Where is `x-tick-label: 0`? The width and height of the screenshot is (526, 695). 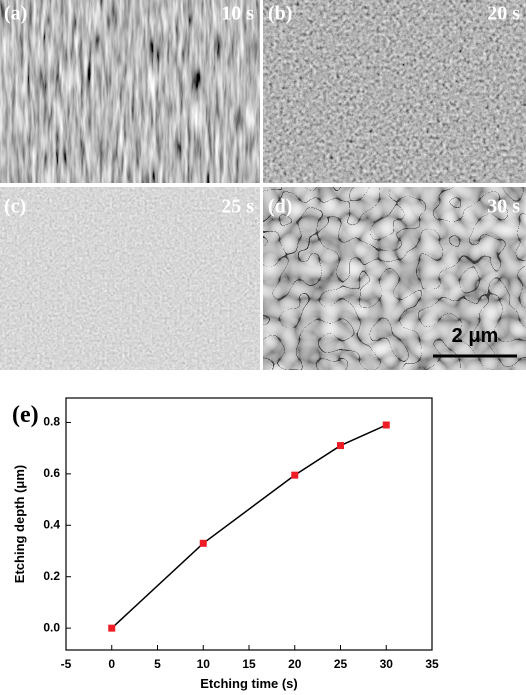
x-tick-label: 0 is located at coordinates (111, 664).